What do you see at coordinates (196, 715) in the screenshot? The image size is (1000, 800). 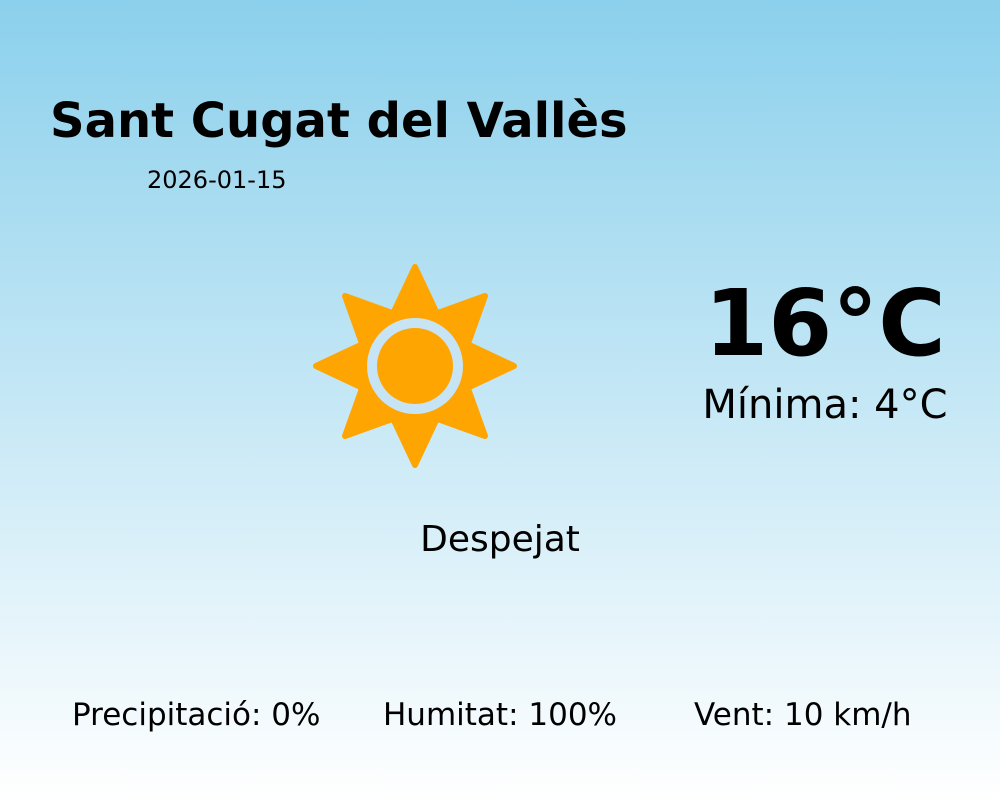 I see `precipitation-stat: Precipitació: 0%` at bounding box center [196, 715].